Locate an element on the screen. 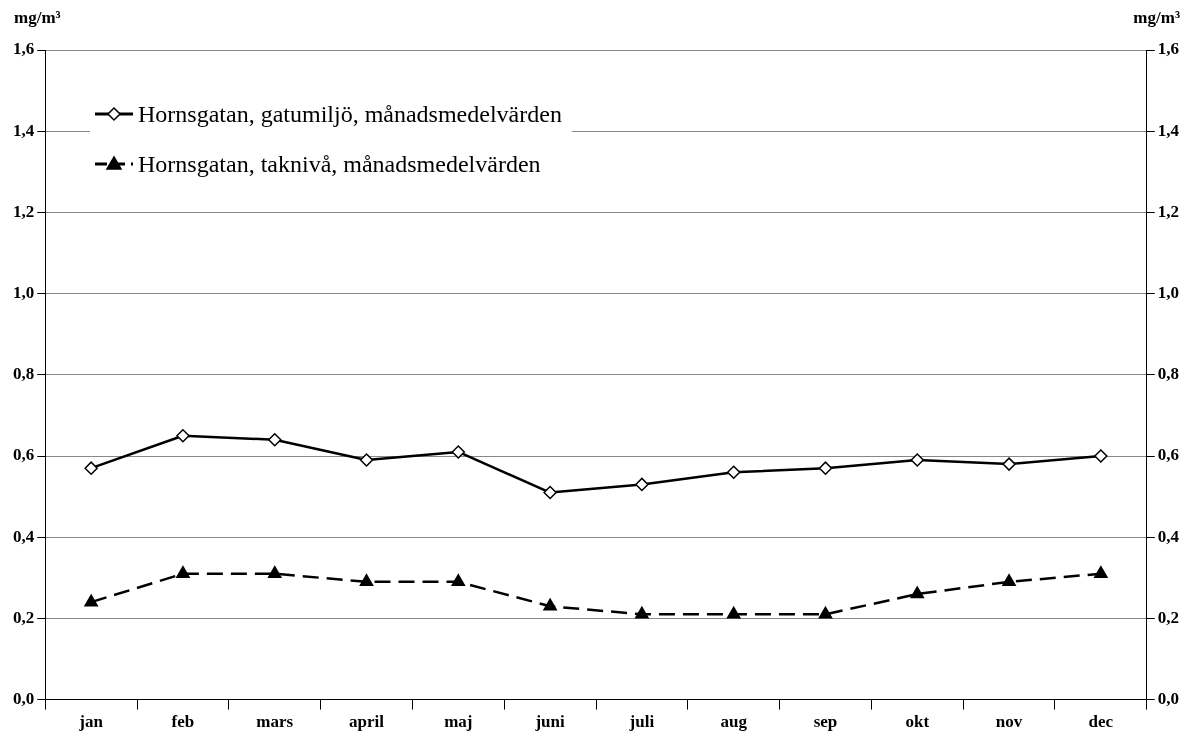 This screenshot has width=1192, height=740. y-tick-label: 1,2 is located at coordinates (24, 211).